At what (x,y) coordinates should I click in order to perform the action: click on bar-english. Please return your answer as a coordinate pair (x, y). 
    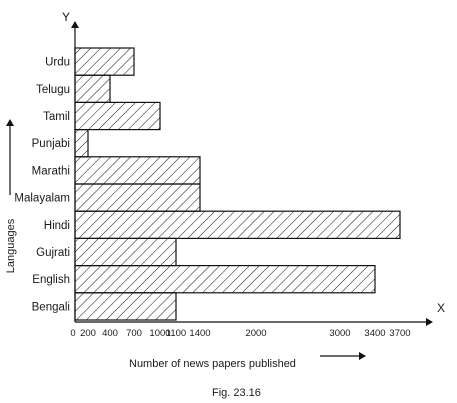
    Looking at the image, I should click on (225, 279).